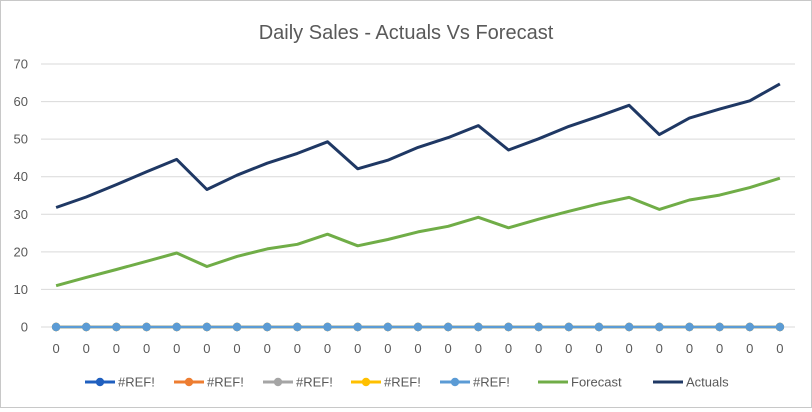 This screenshot has height=412, width=812. I want to click on y-tick-label: 0, so click(24, 327).